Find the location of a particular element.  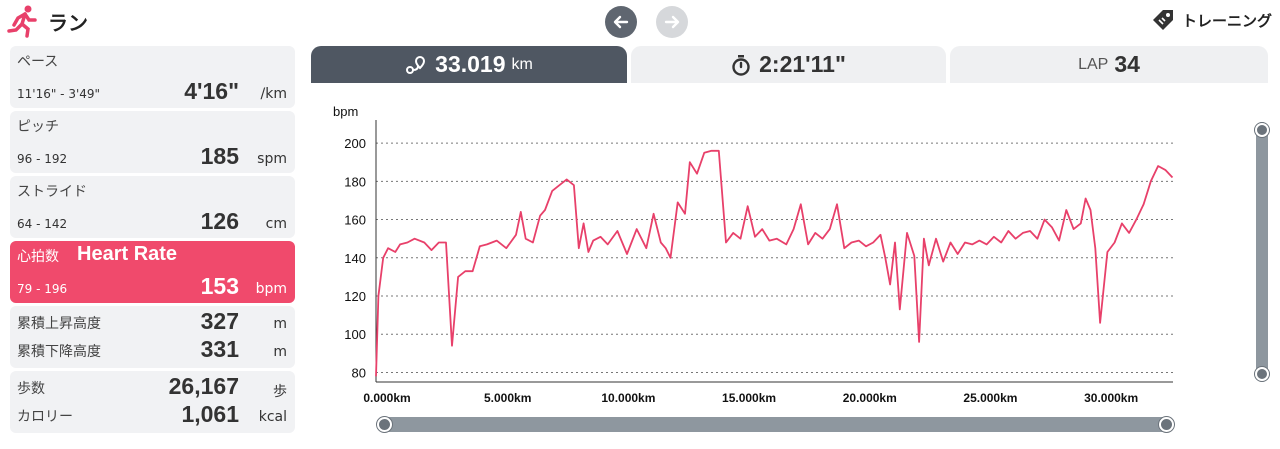

tab-time: 2:21'11" is located at coordinates (788, 64).